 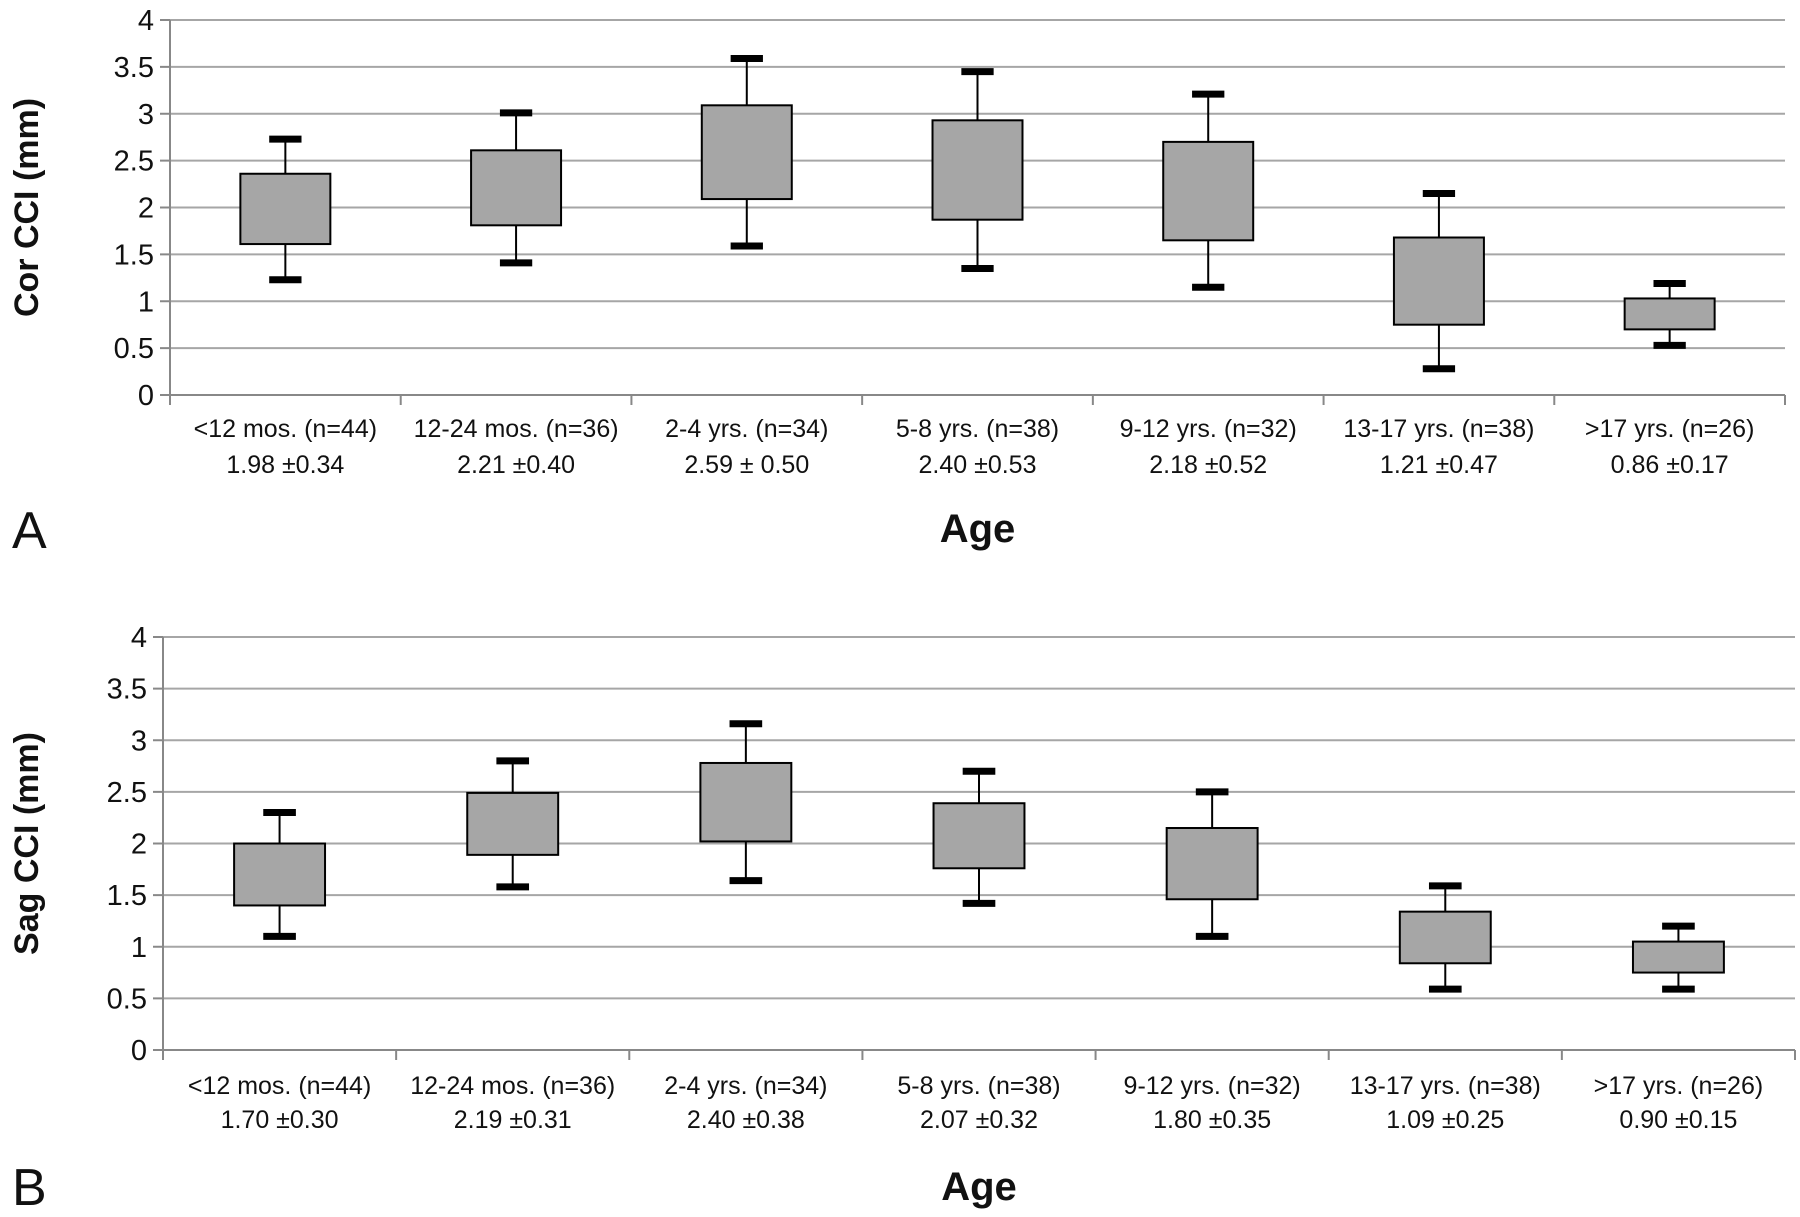 I want to click on summary-label: 1.80 ±0.35, so click(x=1212, y=1120).